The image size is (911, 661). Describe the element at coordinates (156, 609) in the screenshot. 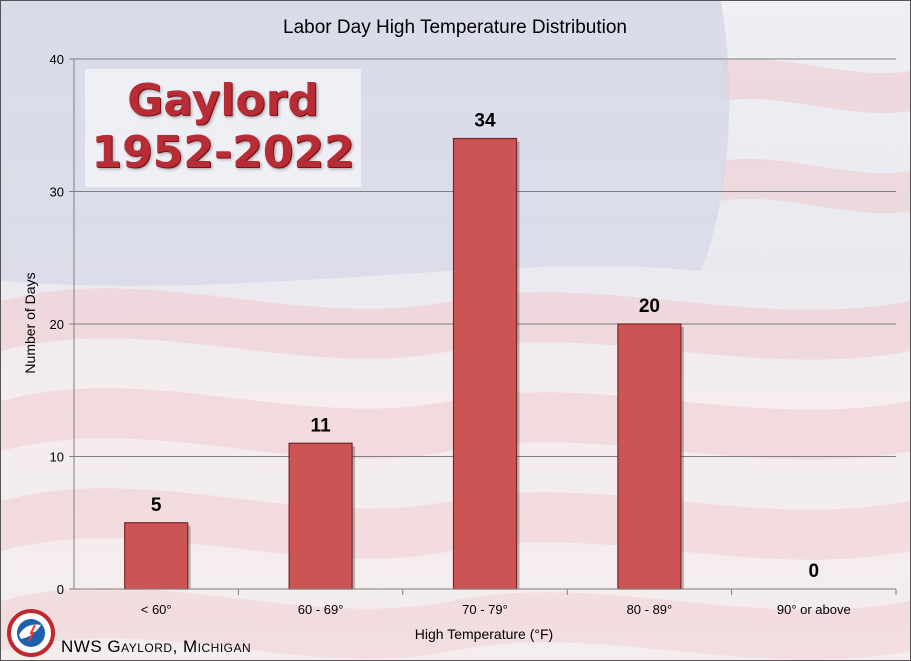

I see `x-tick-label: < 60°` at that location.